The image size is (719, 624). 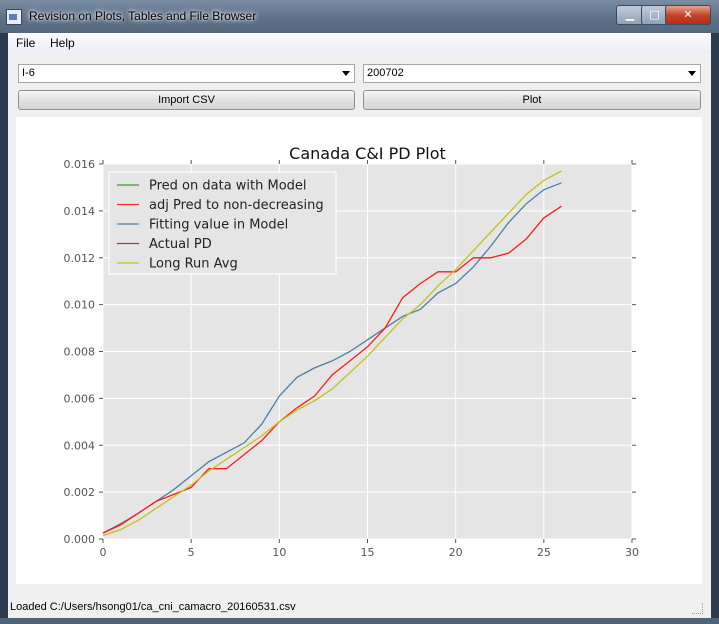 I want to click on close-button: ✕, so click(x=688, y=15).